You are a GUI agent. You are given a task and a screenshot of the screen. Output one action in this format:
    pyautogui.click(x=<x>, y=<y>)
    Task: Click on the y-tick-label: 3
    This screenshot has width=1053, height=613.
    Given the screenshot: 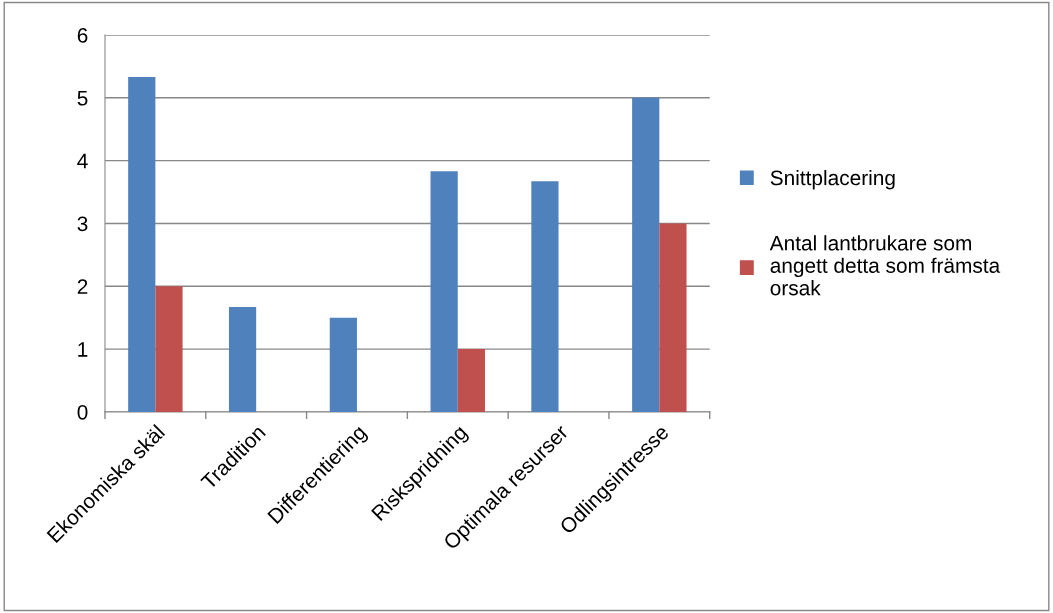 What is the action you would take?
    pyautogui.click(x=82, y=224)
    